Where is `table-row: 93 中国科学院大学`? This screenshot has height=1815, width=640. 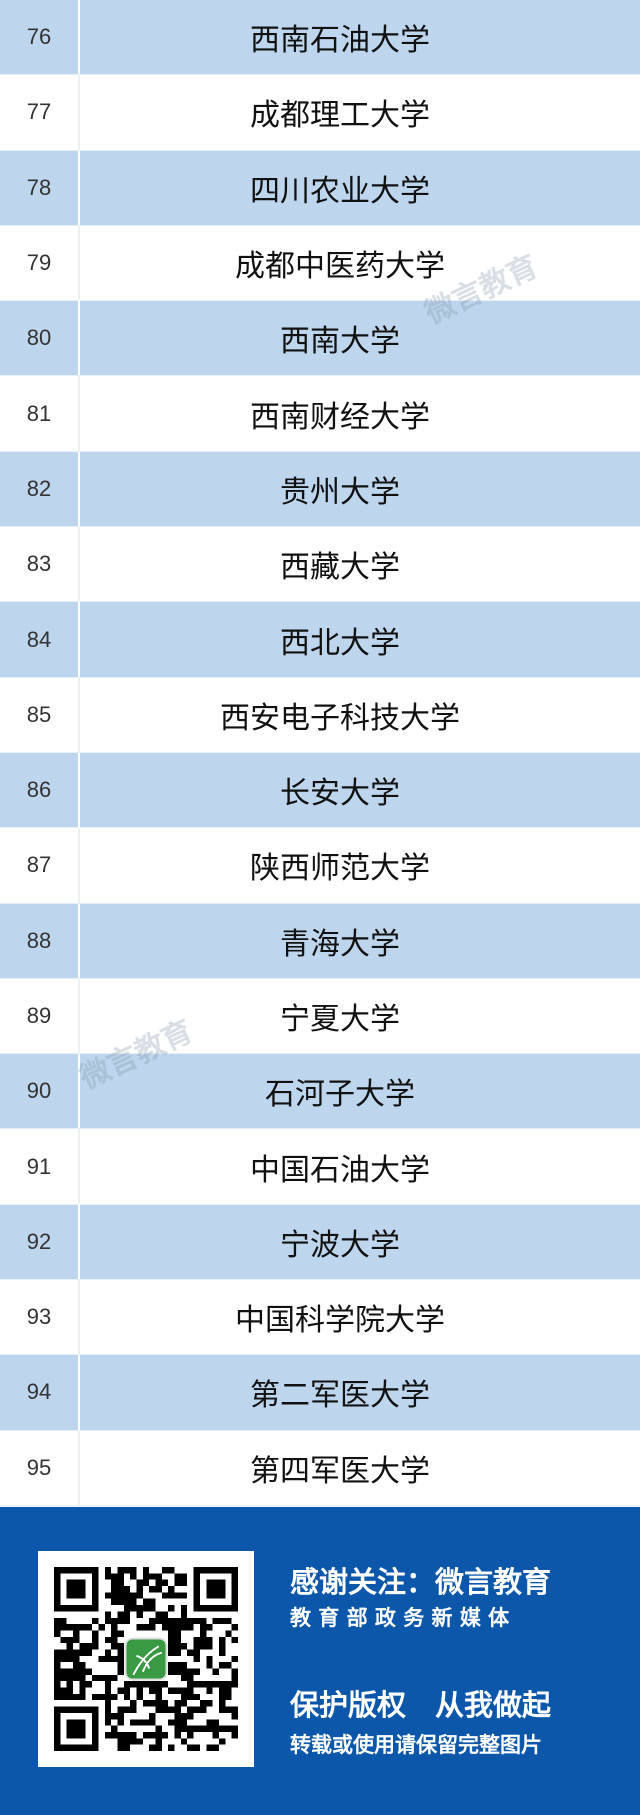
table-row: 93 中国科学院大学 is located at coordinates (320, 1318).